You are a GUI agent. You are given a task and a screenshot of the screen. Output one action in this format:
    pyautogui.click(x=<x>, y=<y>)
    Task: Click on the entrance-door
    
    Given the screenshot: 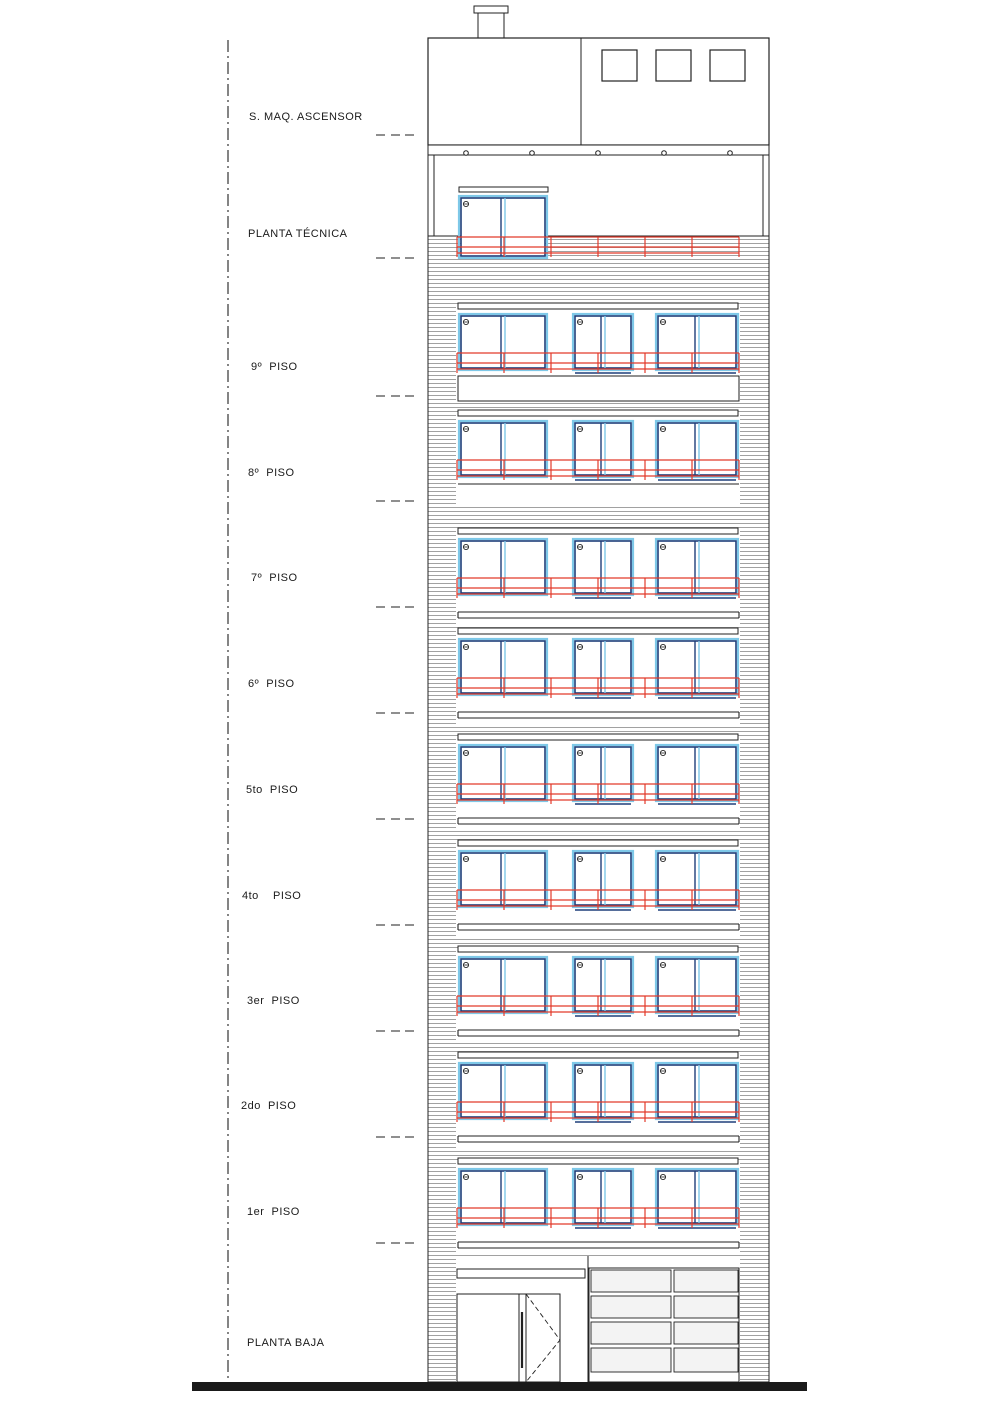 What is the action you would take?
    pyautogui.click(x=508, y=1338)
    